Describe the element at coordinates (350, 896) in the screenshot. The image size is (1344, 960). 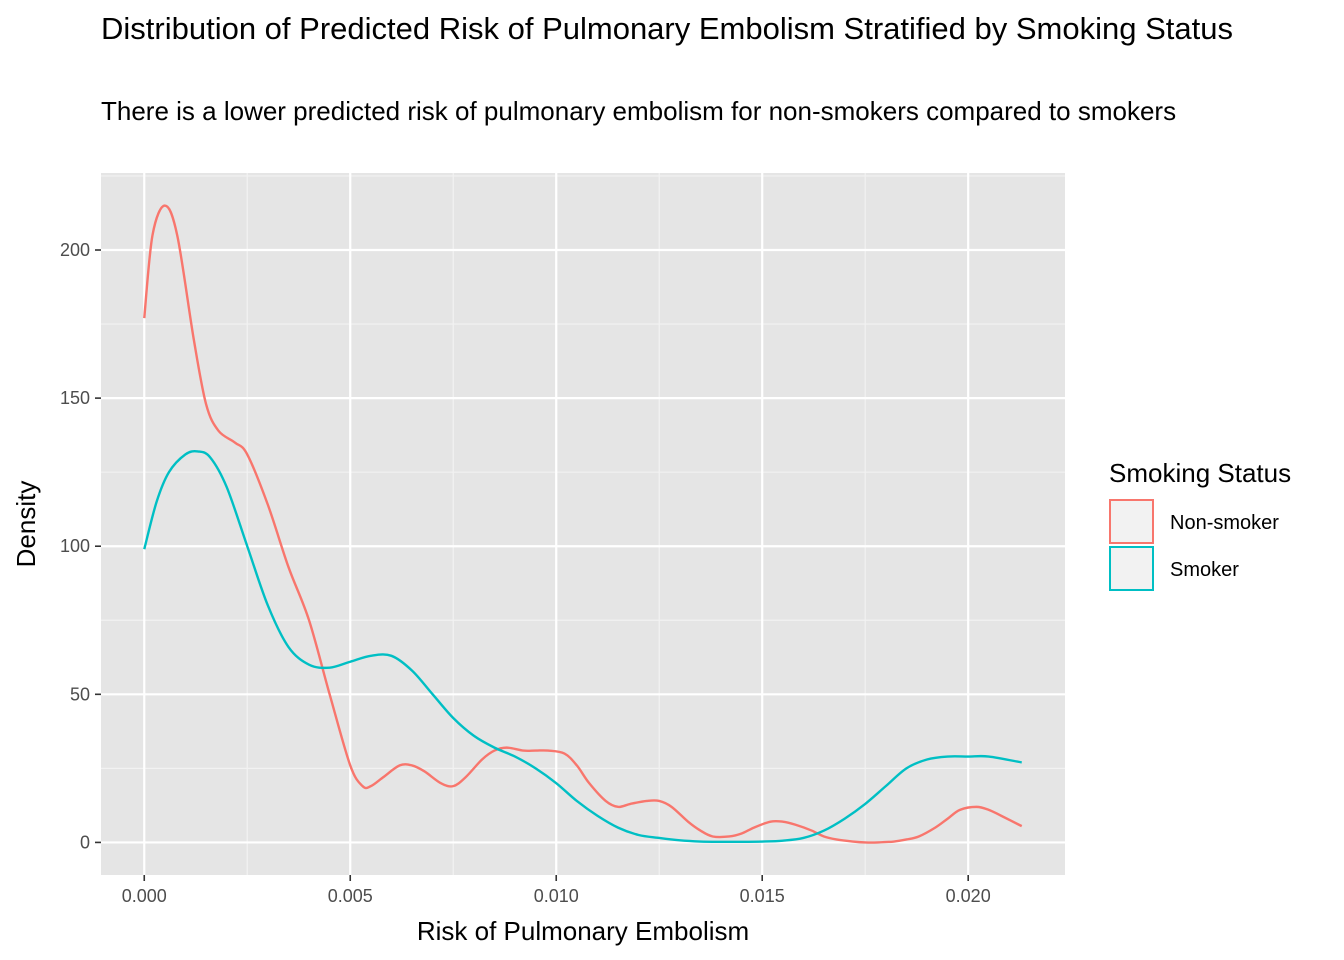
I see `x-tick-label: 0.005` at that location.